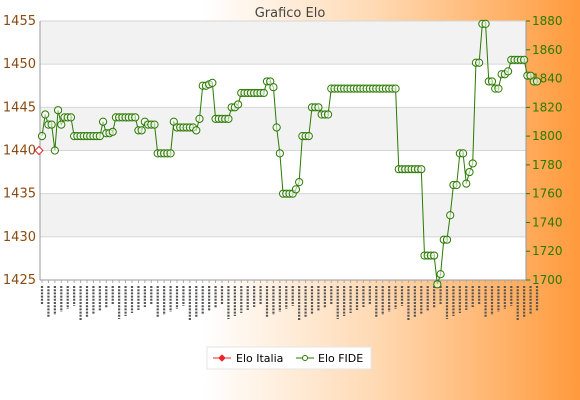 This screenshot has width=580, height=400. I want to click on legend-box, so click(289, 358).